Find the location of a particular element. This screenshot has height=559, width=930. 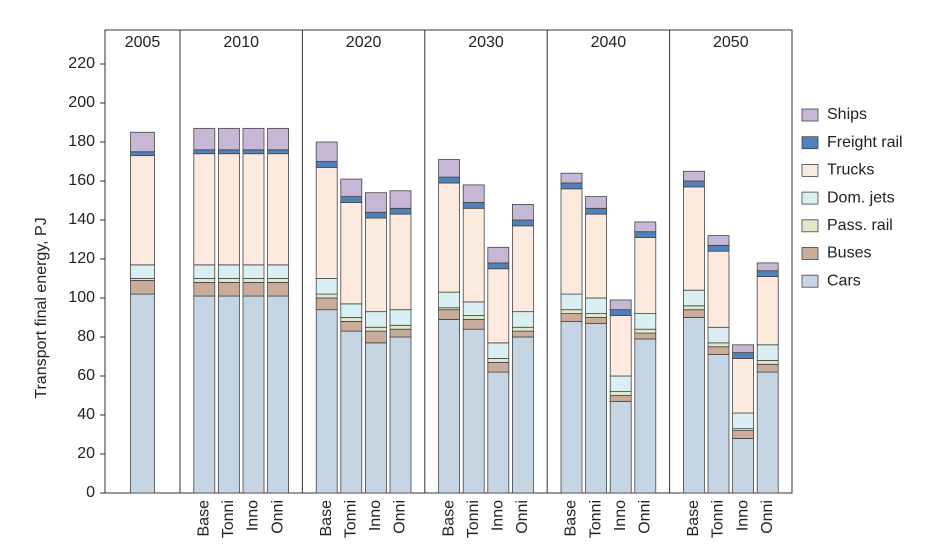

y-tick-label: 60 is located at coordinates (86, 375).